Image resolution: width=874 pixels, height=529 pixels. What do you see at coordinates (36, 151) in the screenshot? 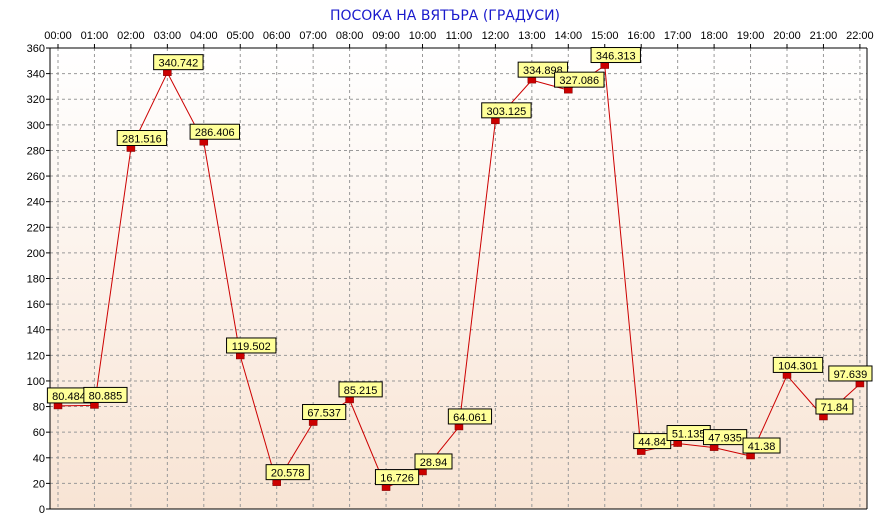
I see `y-tick-label: 280` at bounding box center [36, 151].